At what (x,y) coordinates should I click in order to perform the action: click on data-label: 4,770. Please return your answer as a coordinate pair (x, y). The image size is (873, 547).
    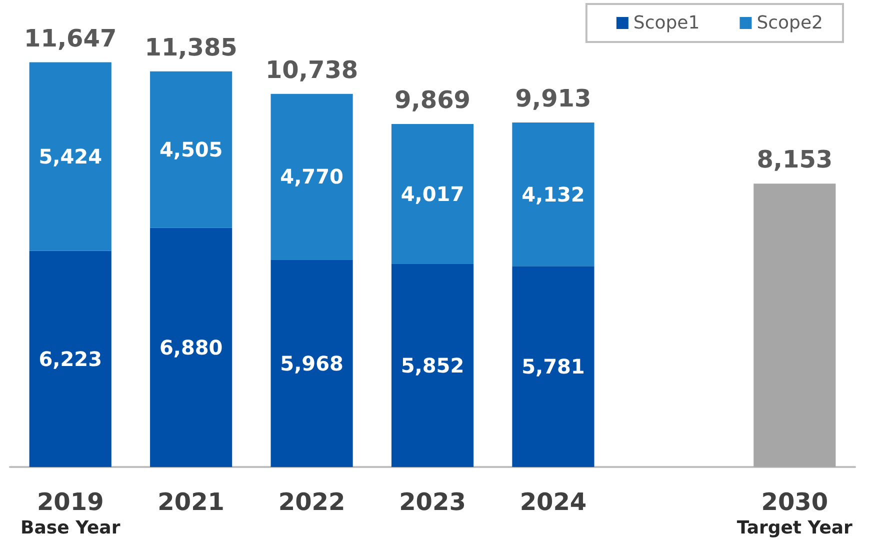
    Looking at the image, I should click on (312, 176).